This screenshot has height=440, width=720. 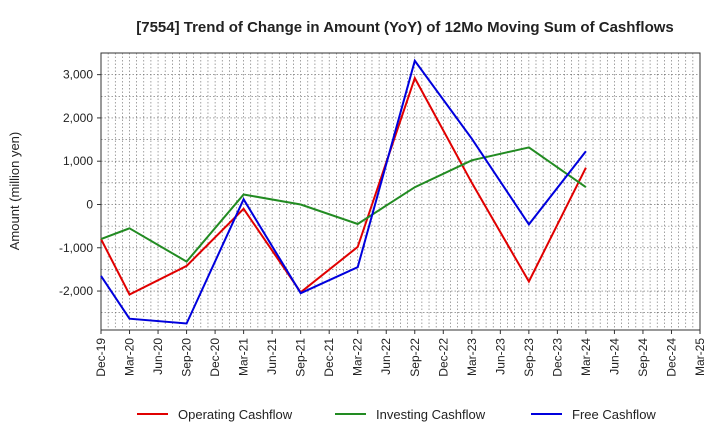 What do you see at coordinates (358, 357) in the screenshot?
I see `x-tick-label: Mar-22` at bounding box center [358, 357].